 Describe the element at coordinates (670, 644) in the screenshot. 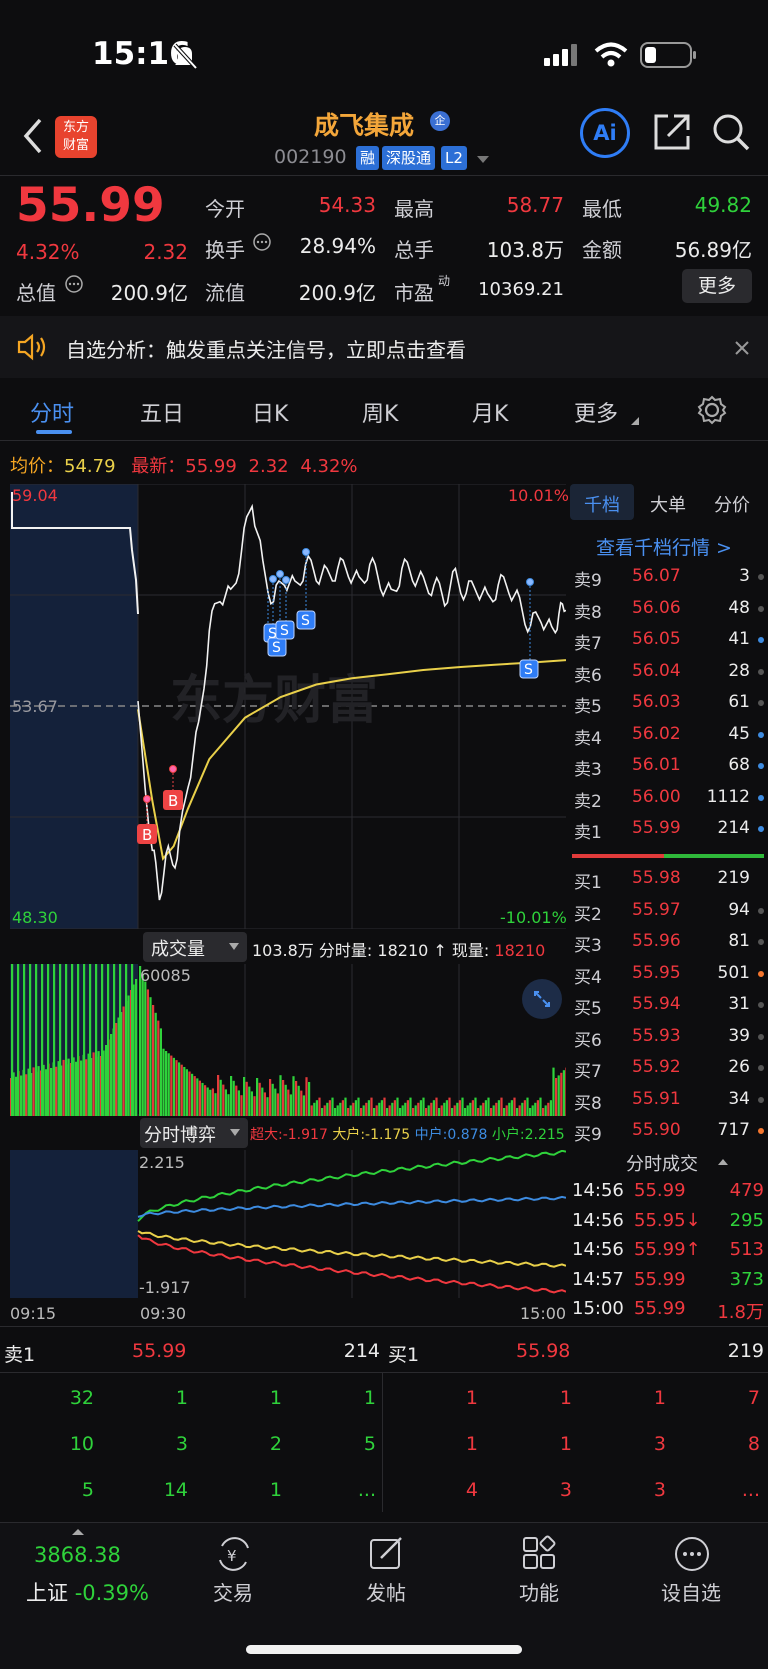

I see `ask-row: 卖7 56.05 41` at that location.